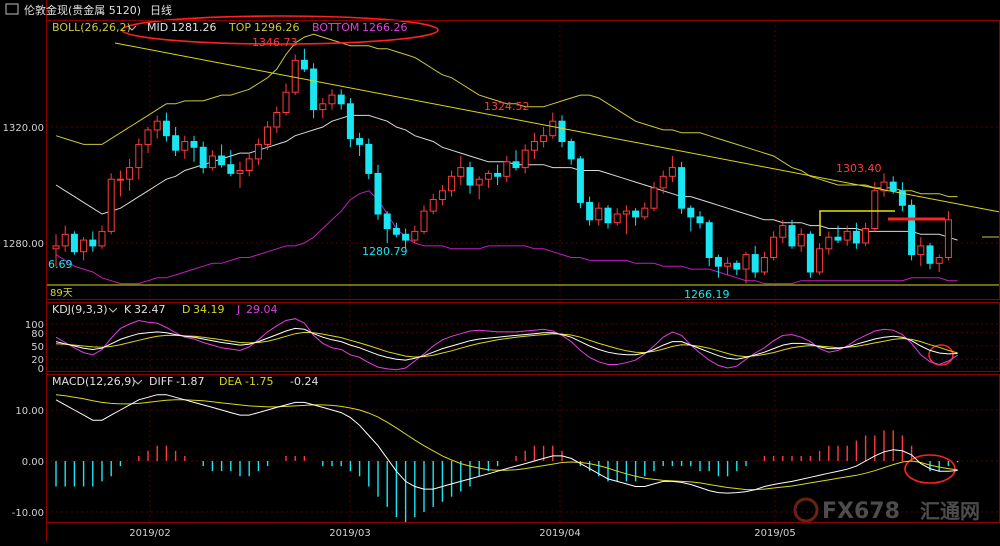  Describe the element at coordinates (707, 294) in the screenshot. I see `low-label-2: 1266.19` at that location.